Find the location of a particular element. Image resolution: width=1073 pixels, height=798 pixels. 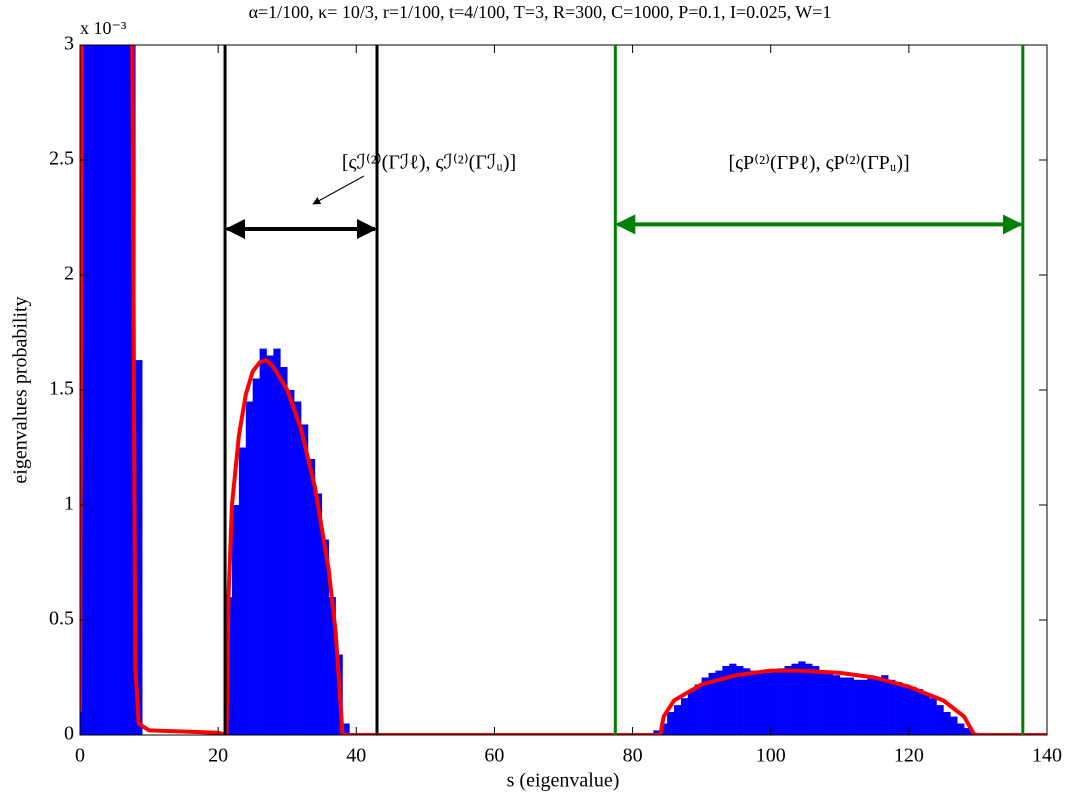

interval-label: [ςP⁽²⁾(ΓPℓ), ςP⁽²⁾(ΓPᵤ)] is located at coordinates (818, 163).